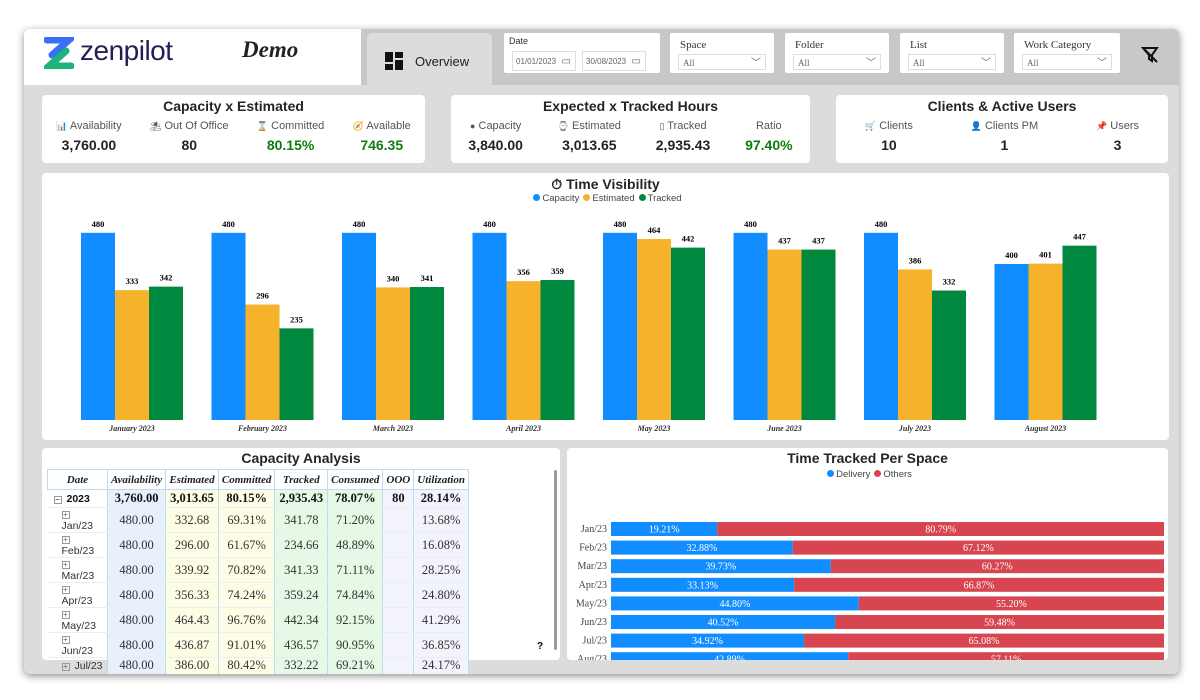 The height and width of the screenshot is (700, 1200). What do you see at coordinates (853, 474) in the screenshot?
I see `legend-label: Delivery` at bounding box center [853, 474].